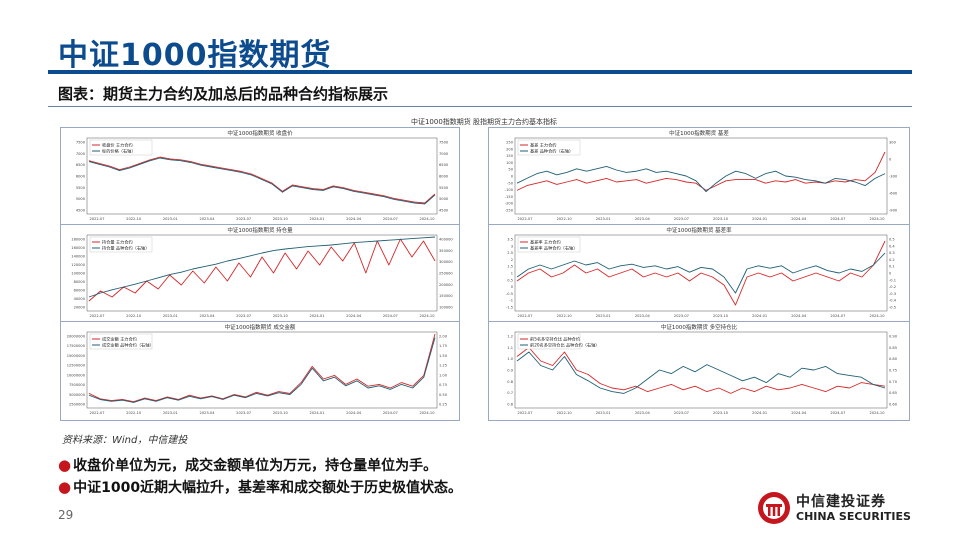  What do you see at coordinates (510, 382) in the screenshot?
I see `y-tick-label: 0.8` at bounding box center [510, 382].